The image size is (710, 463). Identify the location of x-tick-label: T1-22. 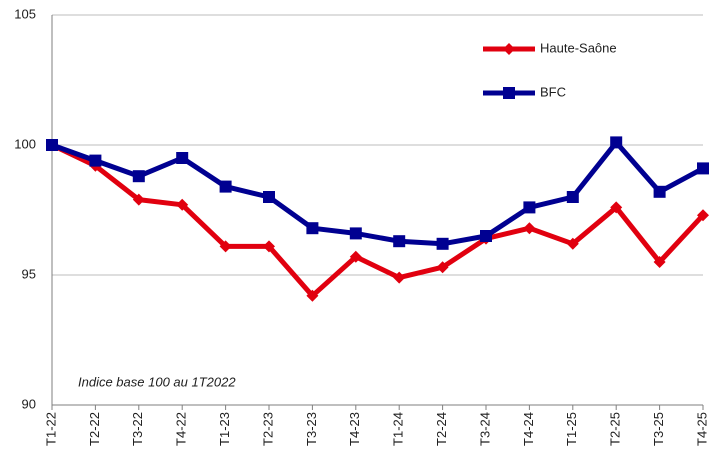
(50, 429).